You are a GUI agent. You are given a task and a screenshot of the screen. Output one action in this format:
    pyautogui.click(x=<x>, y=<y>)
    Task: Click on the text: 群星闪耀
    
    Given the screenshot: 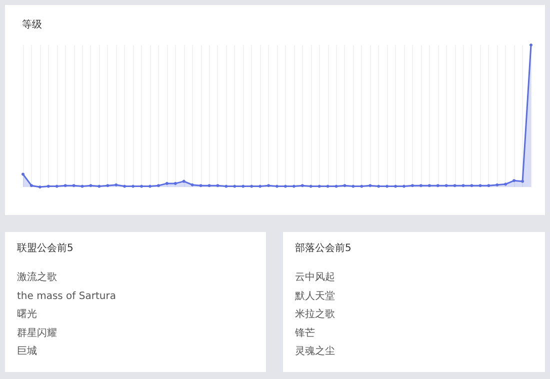 What is the action you would take?
    pyautogui.click(x=37, y=333)
    